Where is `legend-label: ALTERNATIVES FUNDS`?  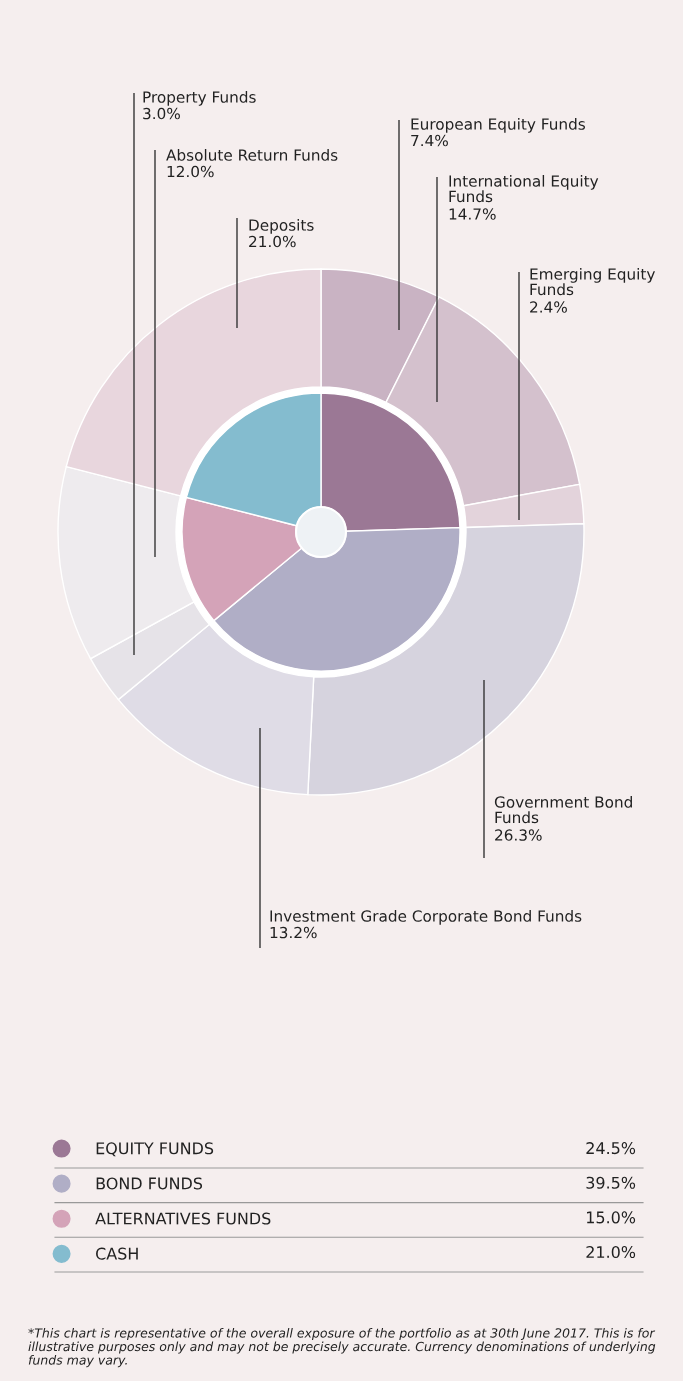
legend-label: ALTERNATIVES FUNDS is located at coordinates (183, 1218).